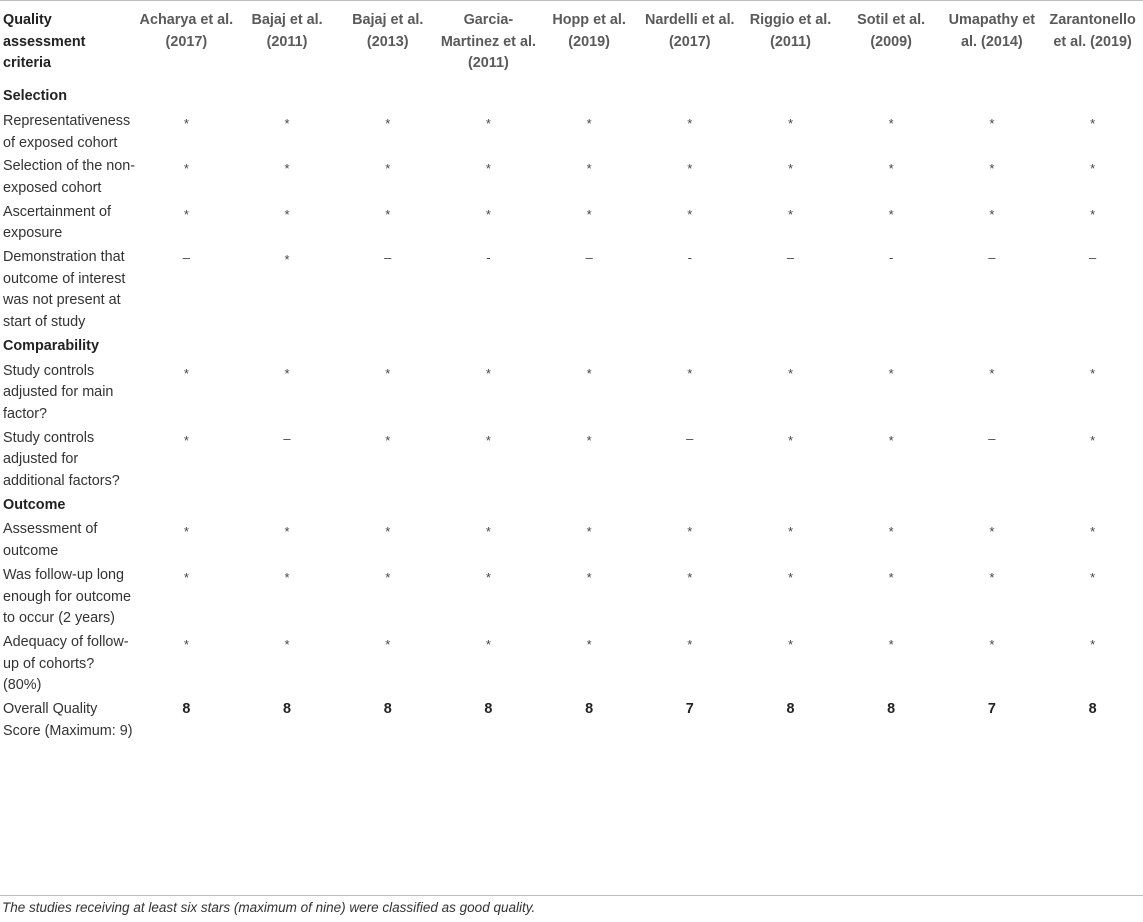  Describe the element at coordinates (571, 224) in the screenshot. I see `table-row: Ascertainment of exposure * * * * * * * * * *` at that location.